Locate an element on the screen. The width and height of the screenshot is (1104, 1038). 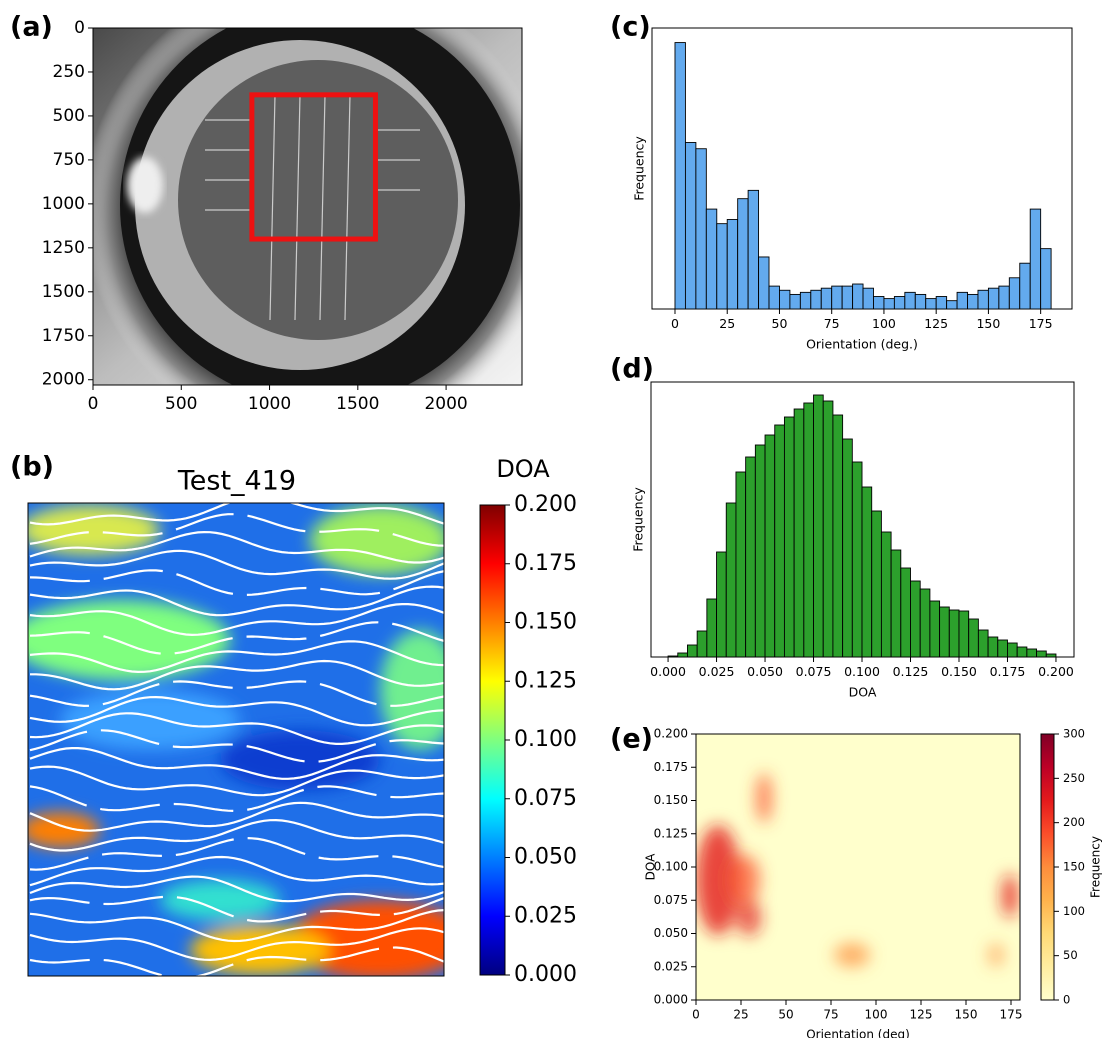
panel-label: (c) is located at coordinates (630, 27).